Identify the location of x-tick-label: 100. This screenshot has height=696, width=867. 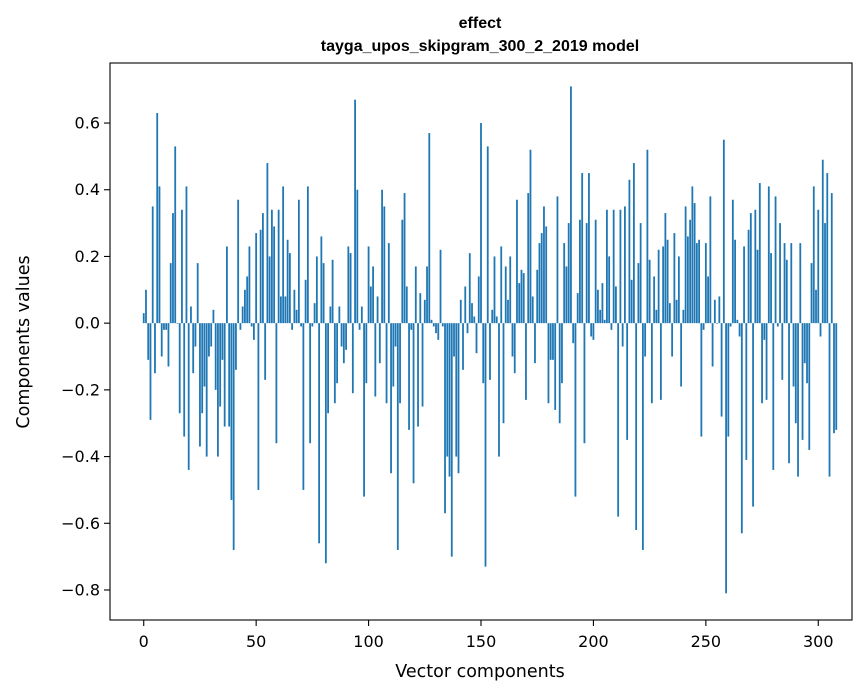
(368, 641).